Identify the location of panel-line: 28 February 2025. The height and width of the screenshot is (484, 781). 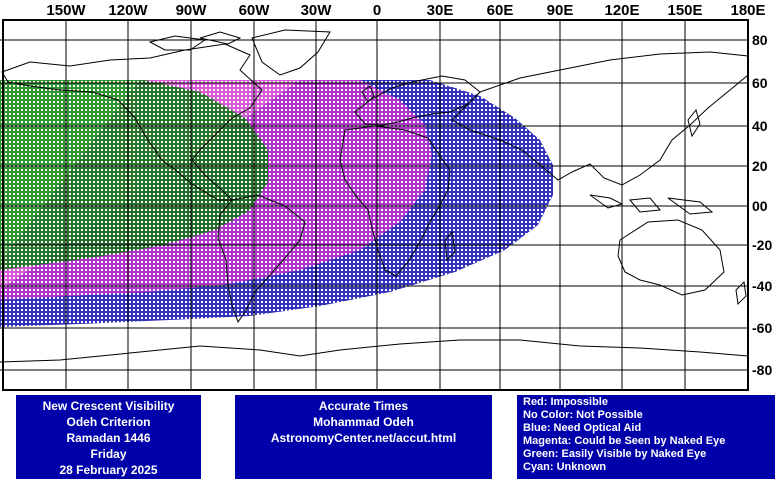
(108, 470).